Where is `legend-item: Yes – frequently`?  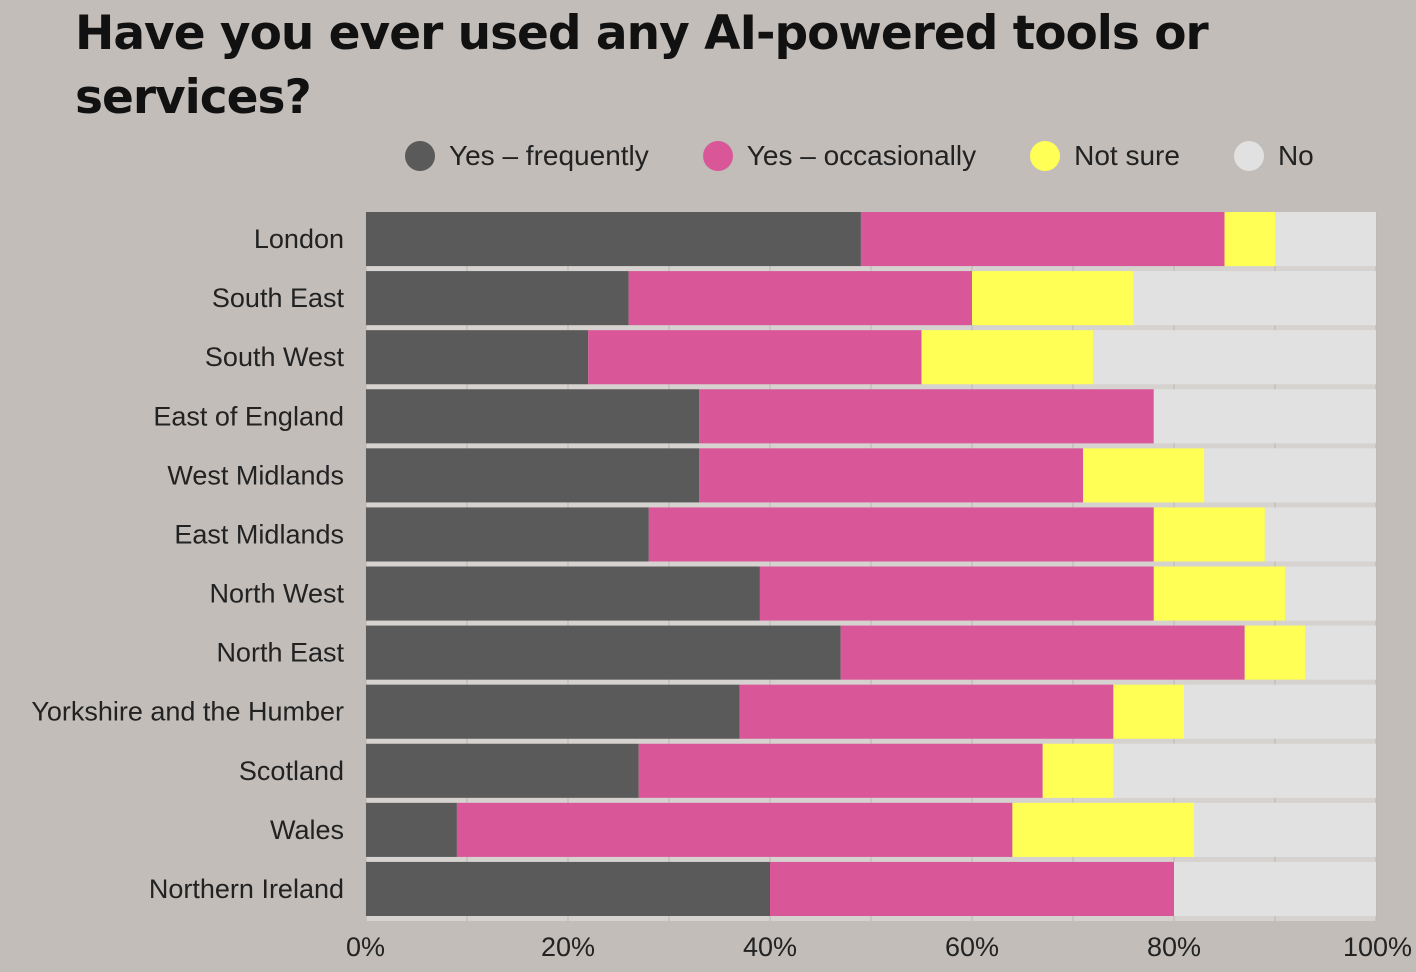 legend-item: Yes – frequently is located at coordinates (527, 156).